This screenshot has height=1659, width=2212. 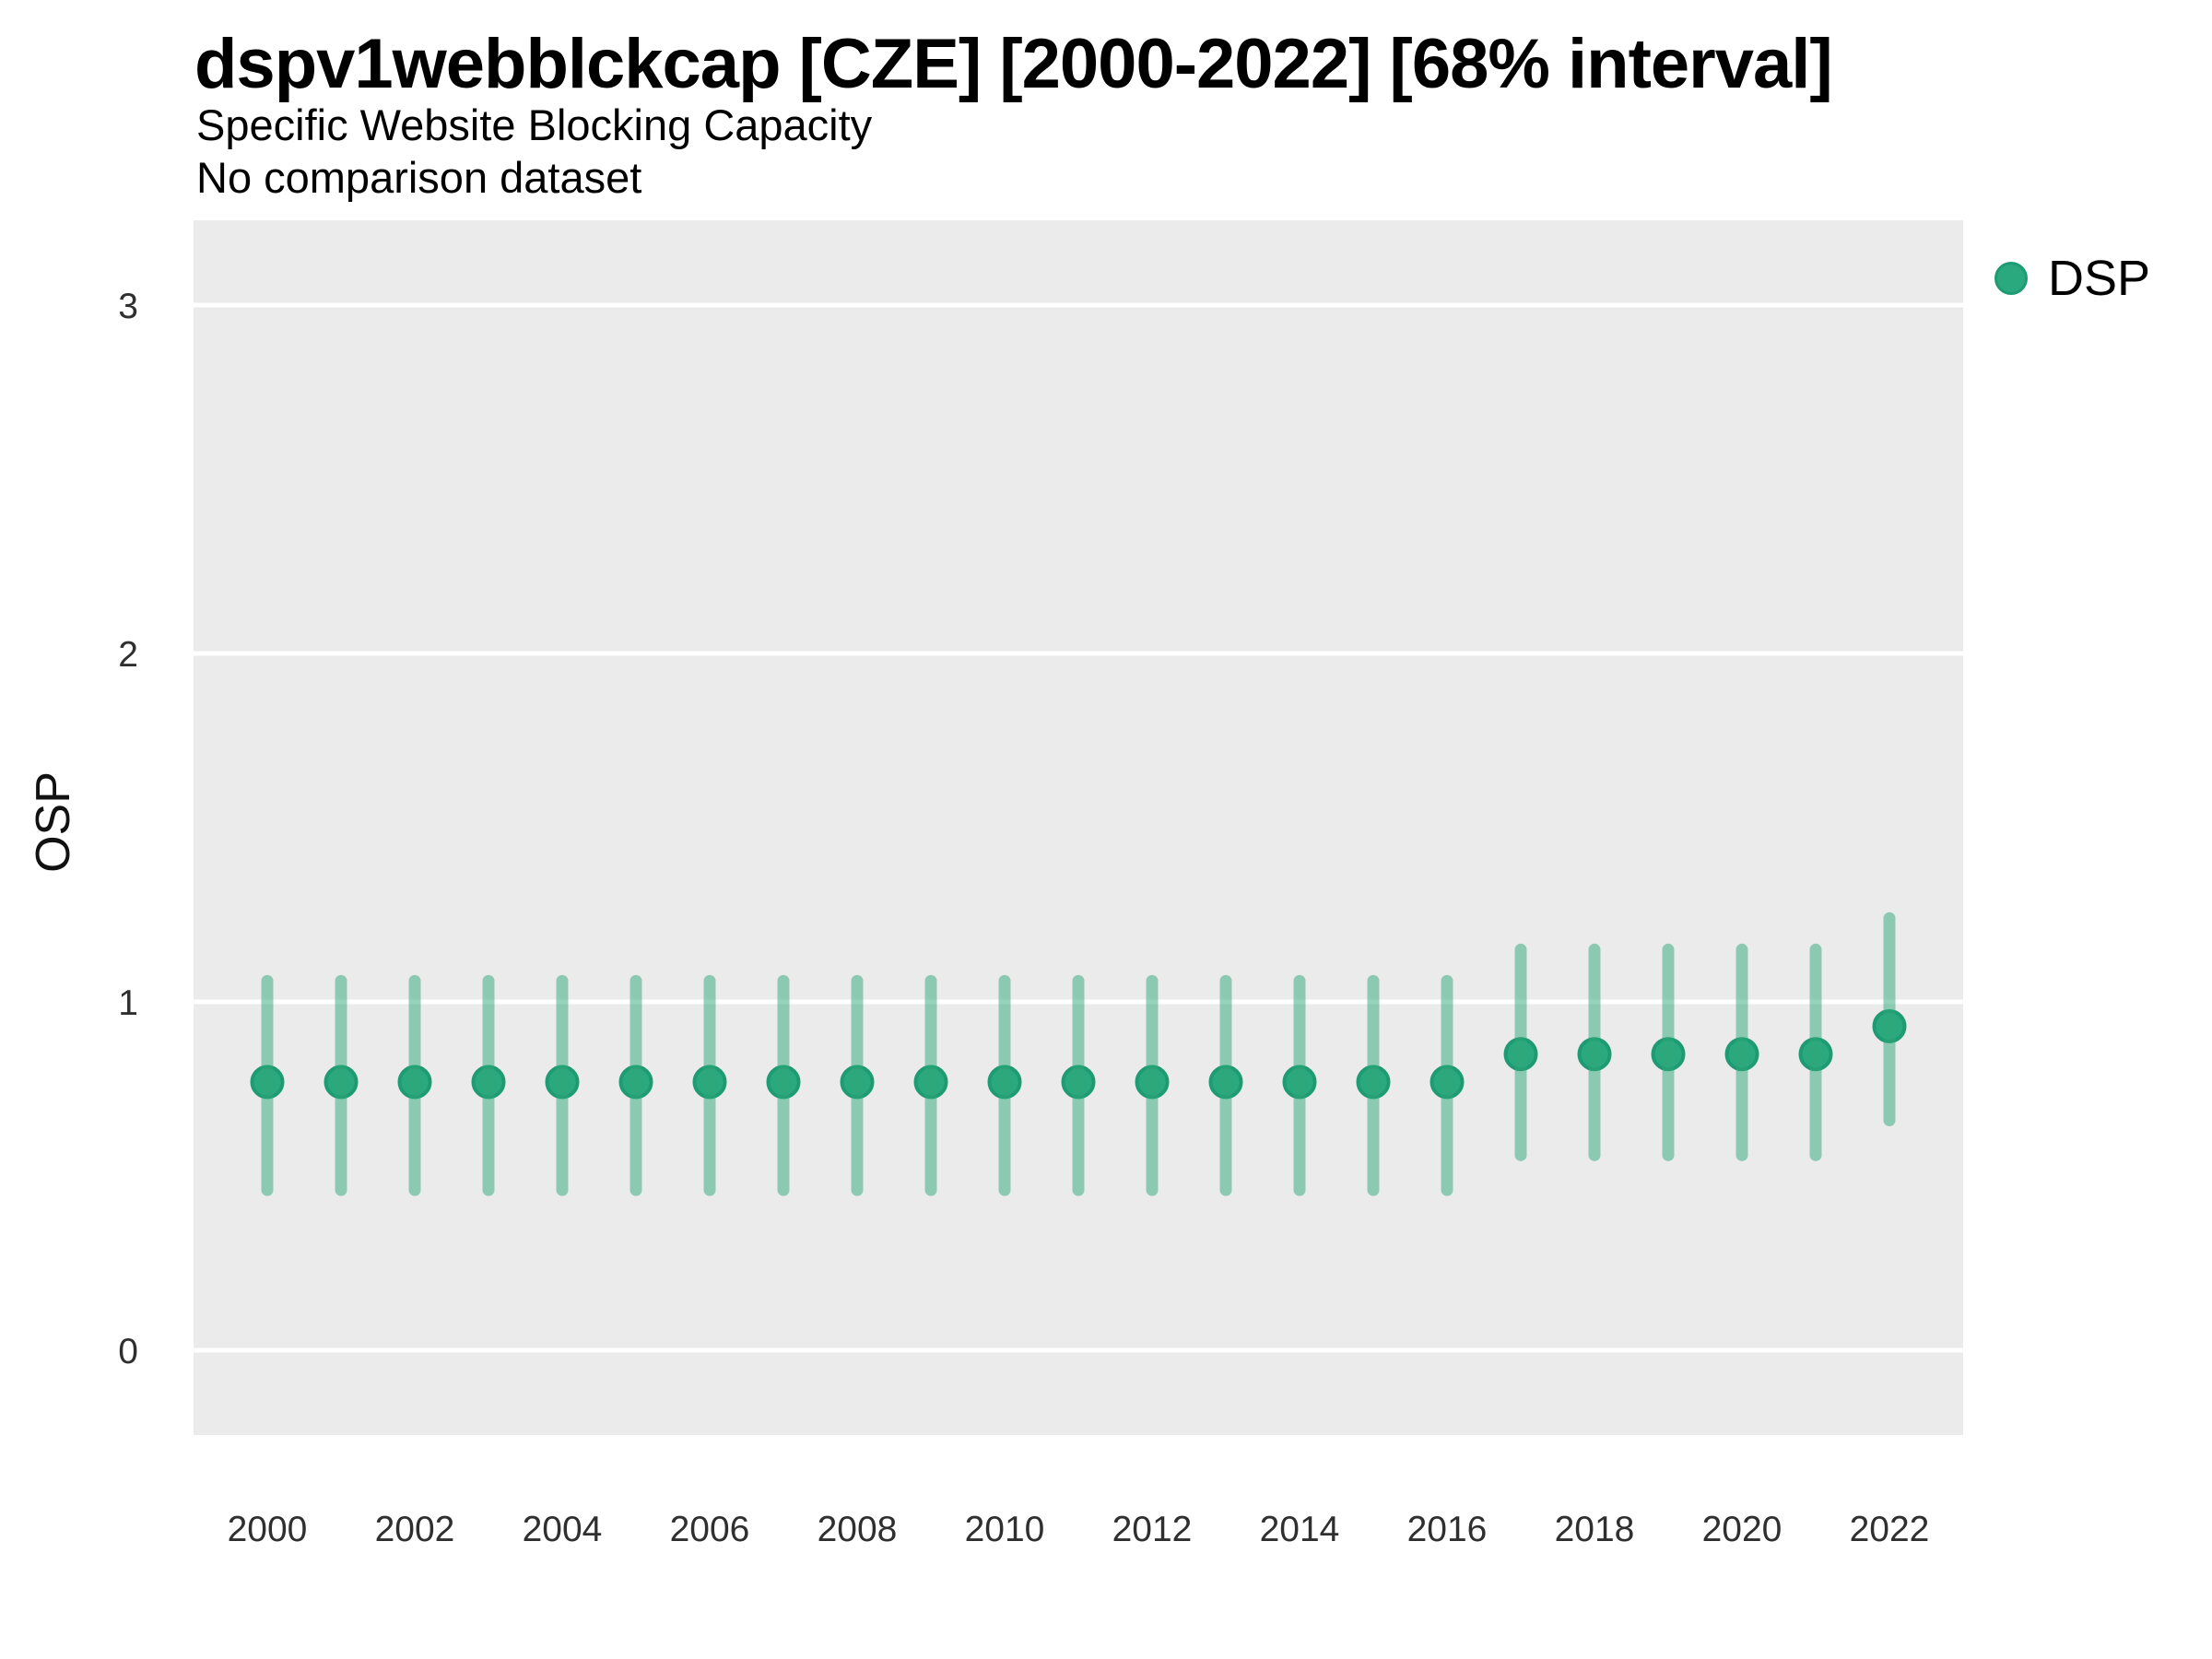 What do you see at coordinates (710, 1529) in the screenshot?
I see `x-tick-label: 2006` at bounding box center [710, 1529].